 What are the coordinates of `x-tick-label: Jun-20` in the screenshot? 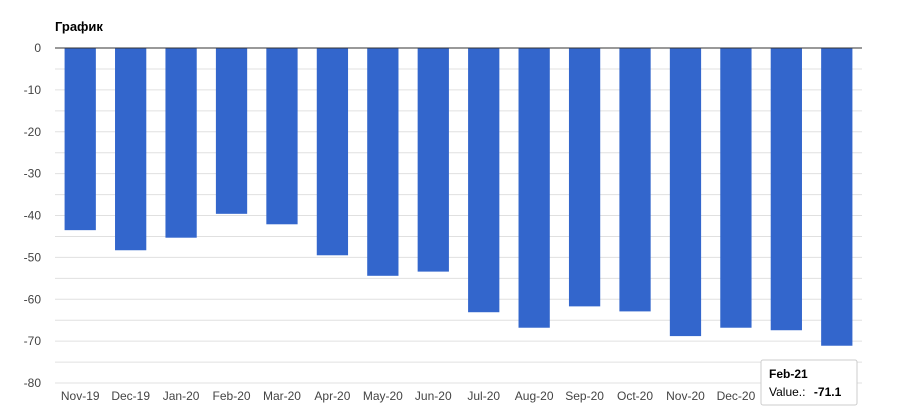 It's located at (433, 396).